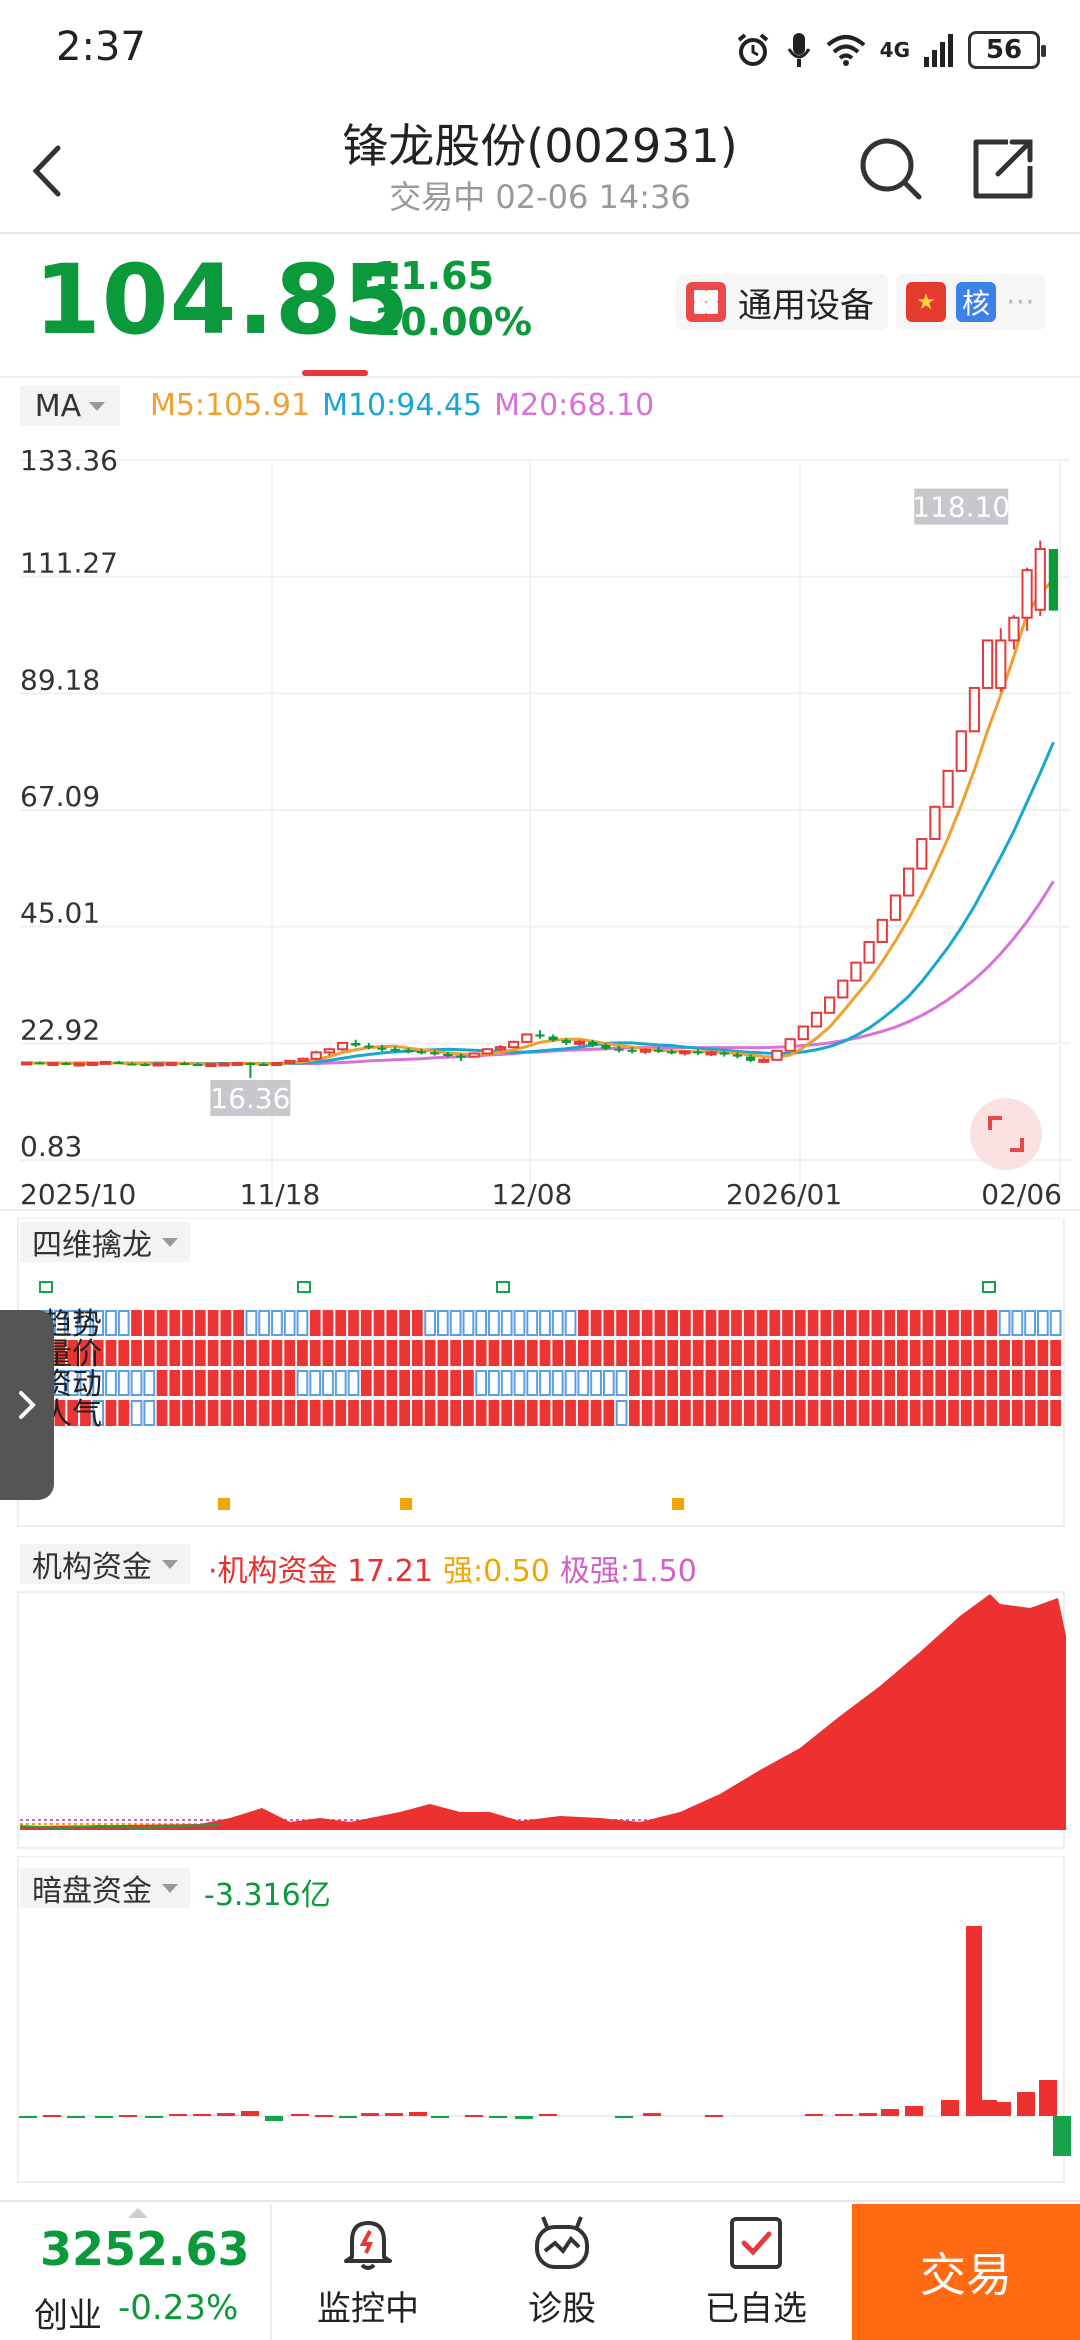 Image resolution: width=1080 pixels, height=2340 pixels. Describe the element at coordinates (138, 2213) in the screenshot. I see `expand-arrow-icon` at that location.